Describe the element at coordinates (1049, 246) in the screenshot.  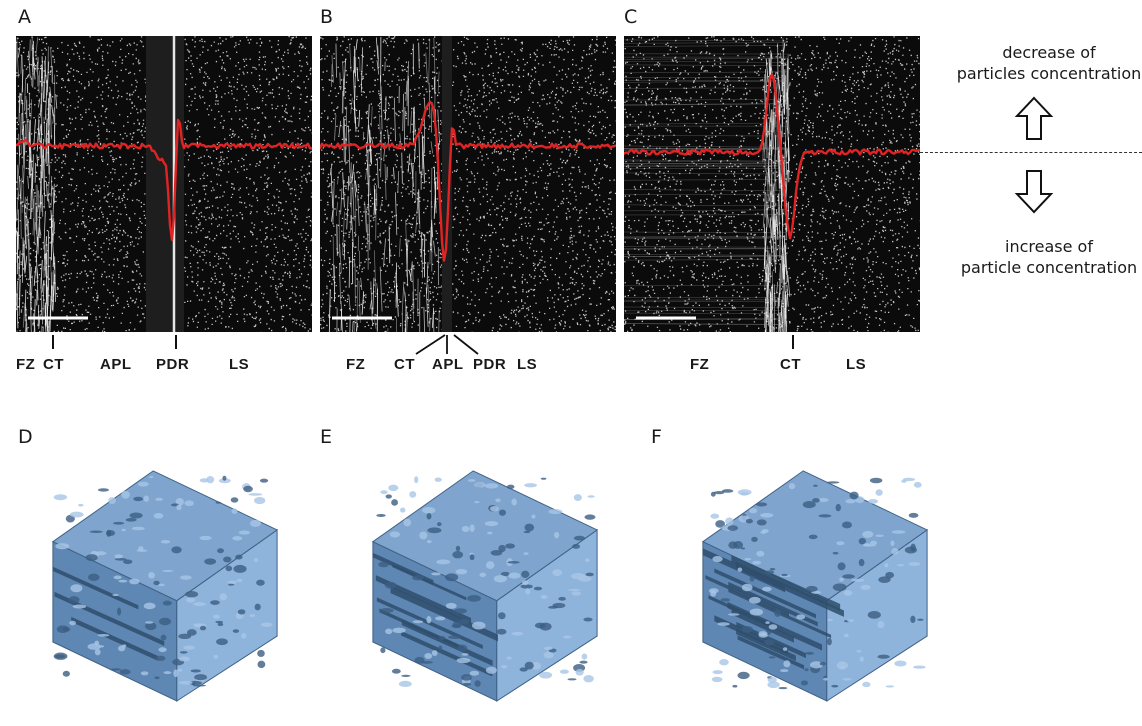
I see `legend-increase-line1: increase of` at that location.